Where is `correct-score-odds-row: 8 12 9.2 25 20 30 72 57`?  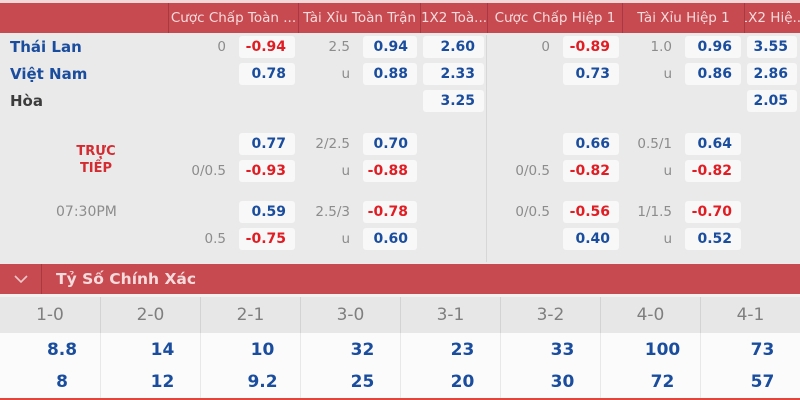 correct-score-odds-row: 8 12 9.2 25 20 30 72 57 is located at coordinates (400, 382).